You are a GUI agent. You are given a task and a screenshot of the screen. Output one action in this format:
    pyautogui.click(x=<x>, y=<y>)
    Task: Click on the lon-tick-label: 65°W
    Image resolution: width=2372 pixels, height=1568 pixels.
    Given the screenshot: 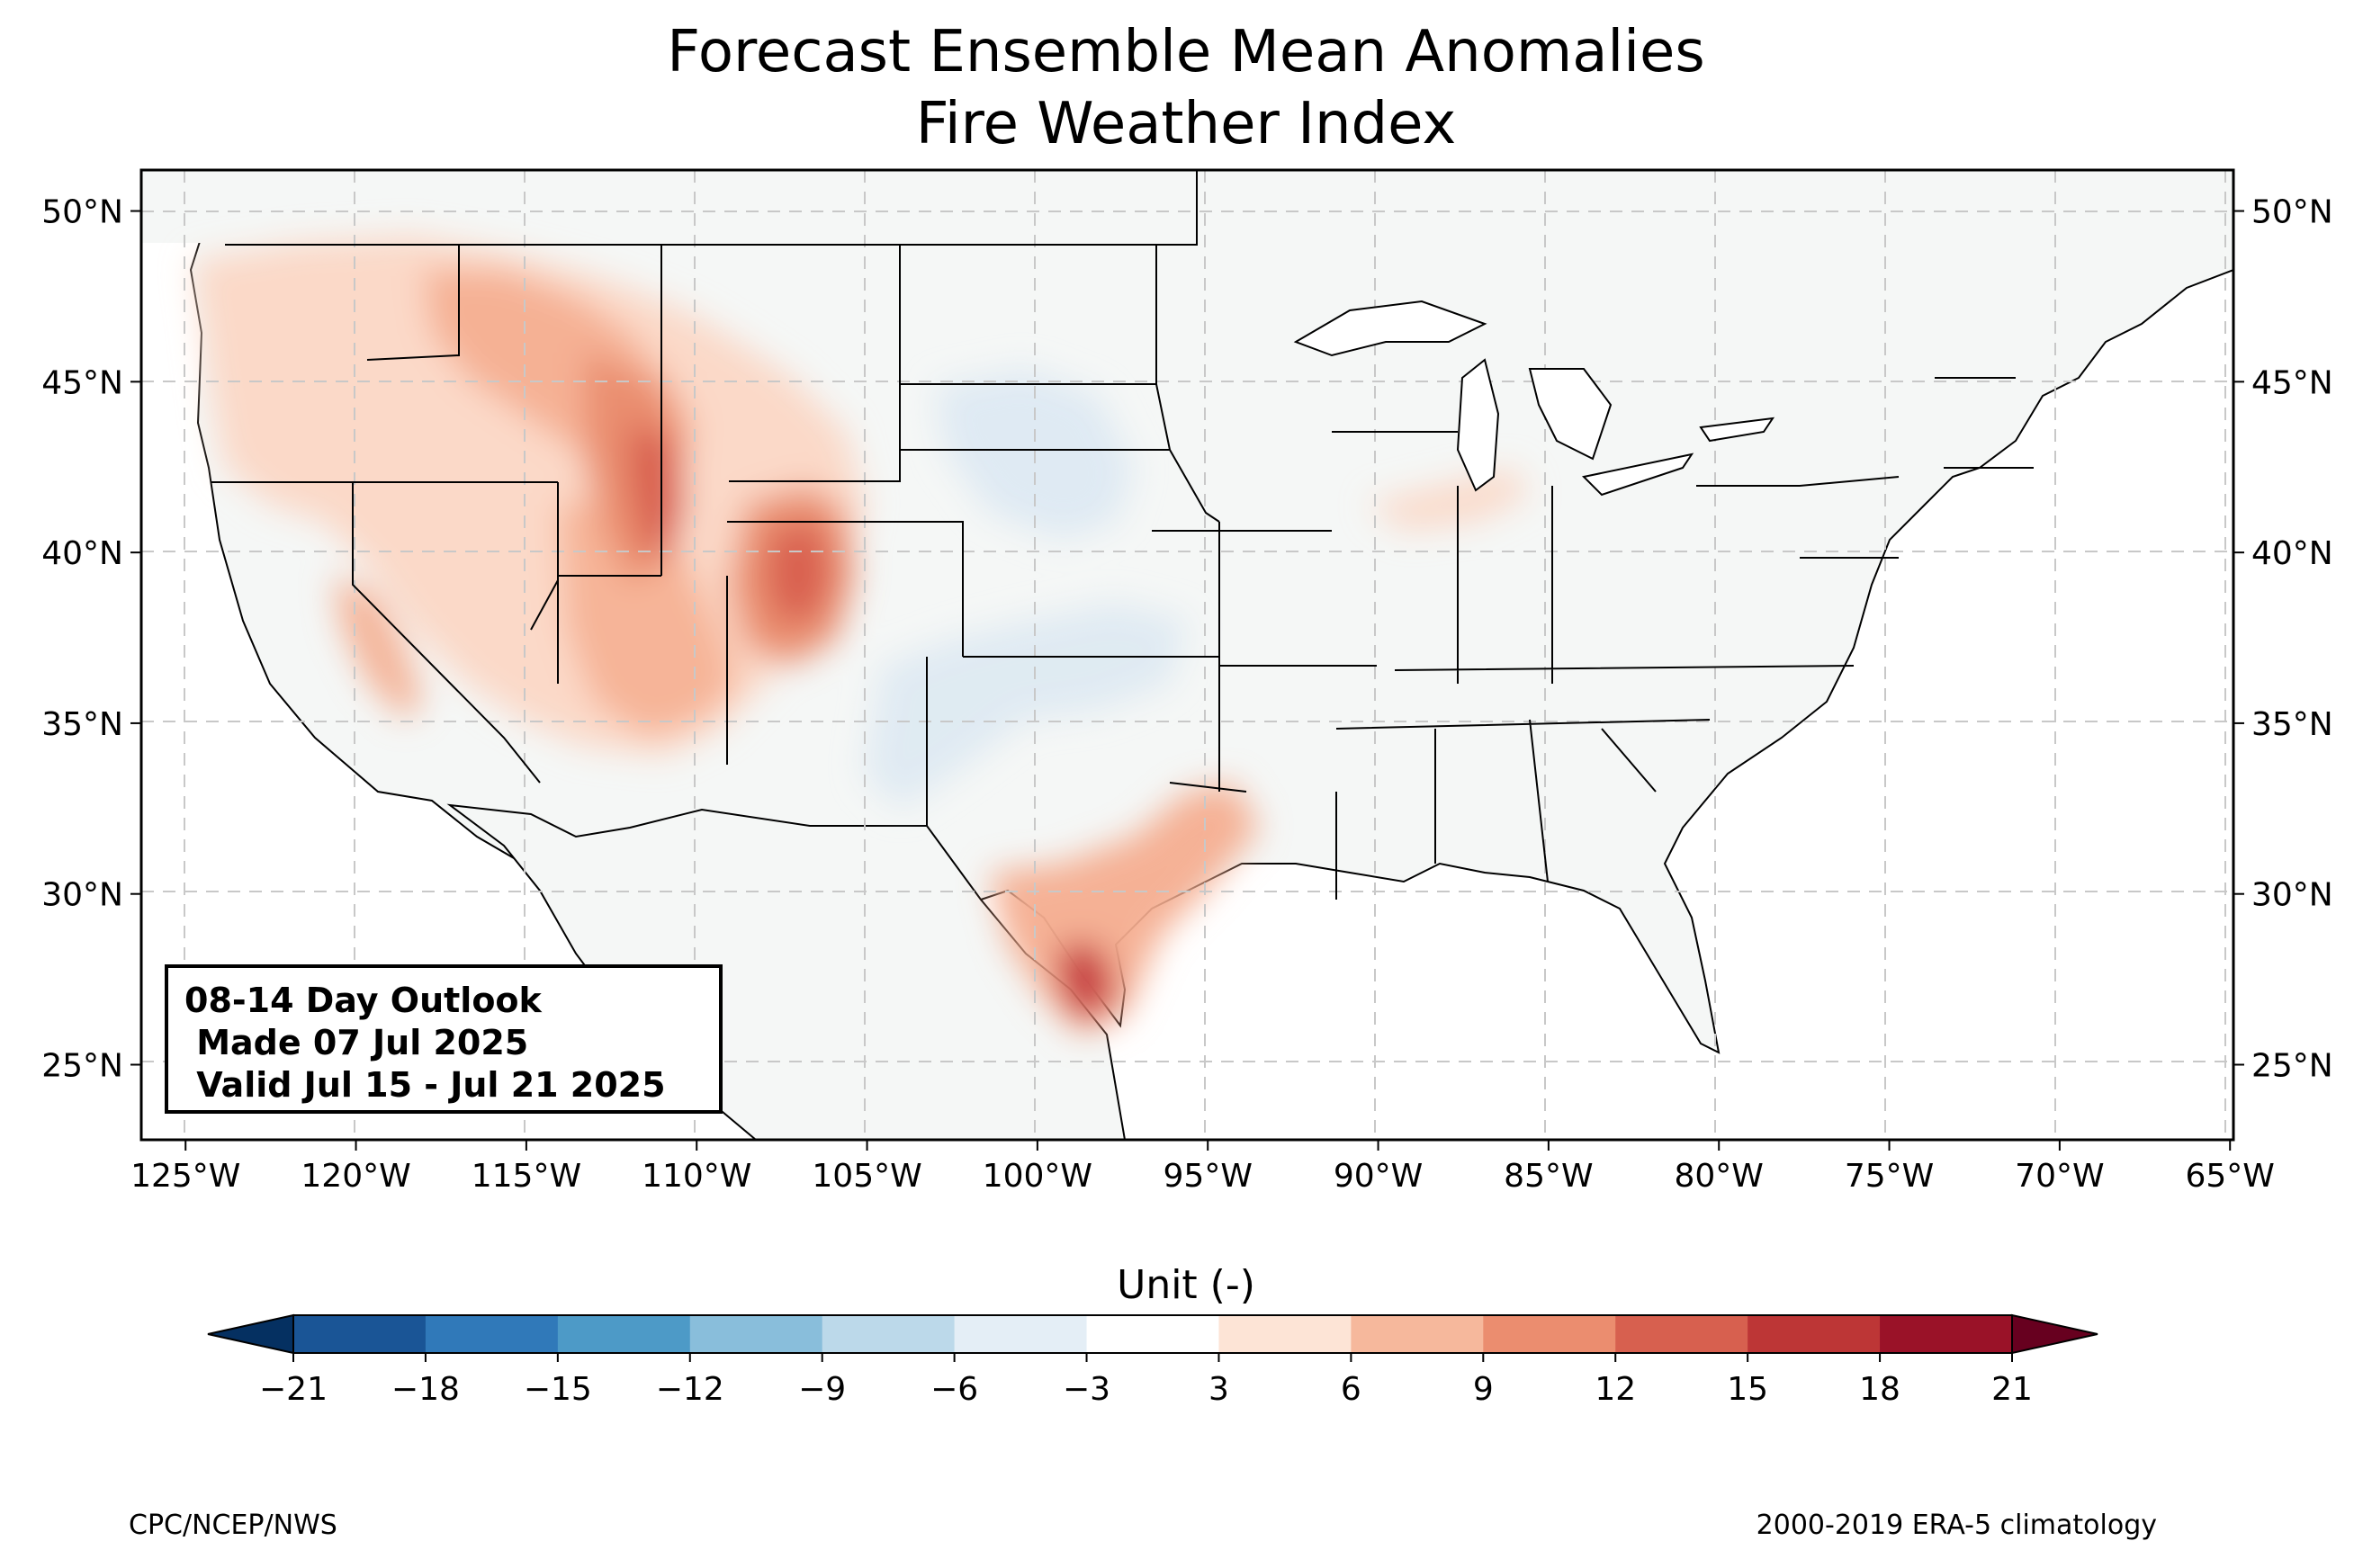 What is the action you would take?
    pyautogui.click(x=2231, y=1176)
    